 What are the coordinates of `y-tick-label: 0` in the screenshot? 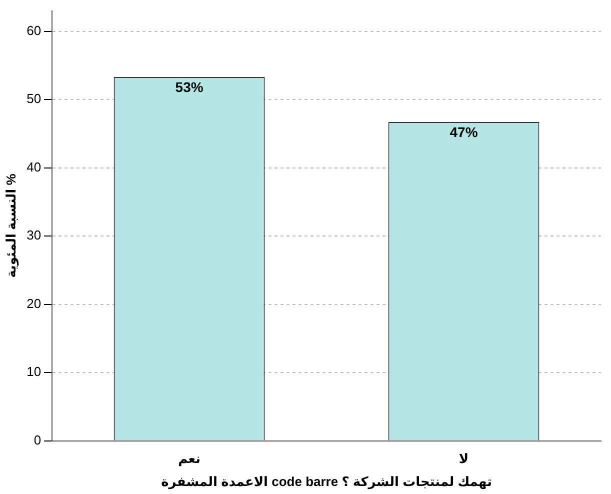 It's located at (38, 440).